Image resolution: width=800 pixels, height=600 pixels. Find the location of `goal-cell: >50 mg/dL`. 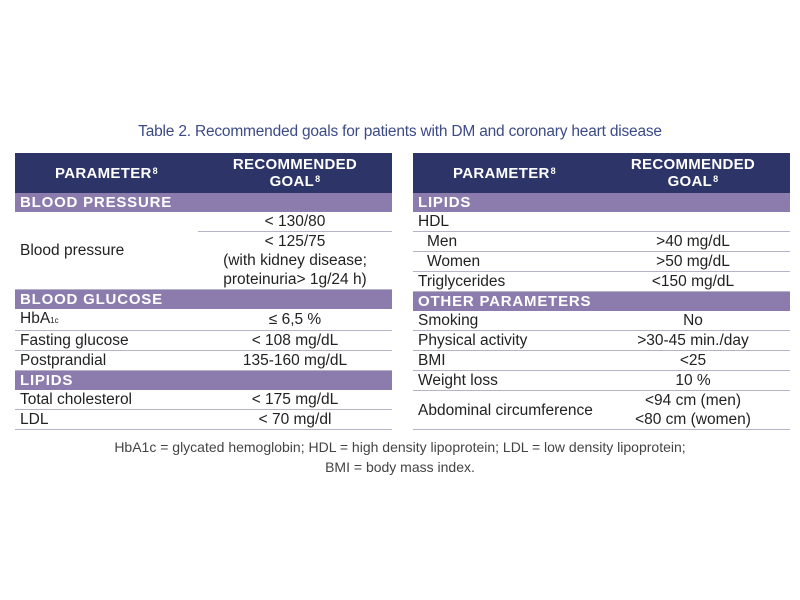

goal-cell: >50 mg/dL is located at coordinates (693, 261).